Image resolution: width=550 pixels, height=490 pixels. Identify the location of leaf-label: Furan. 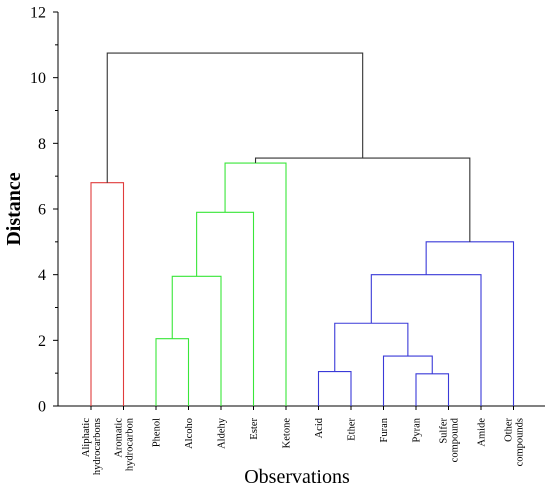
(384, 429).